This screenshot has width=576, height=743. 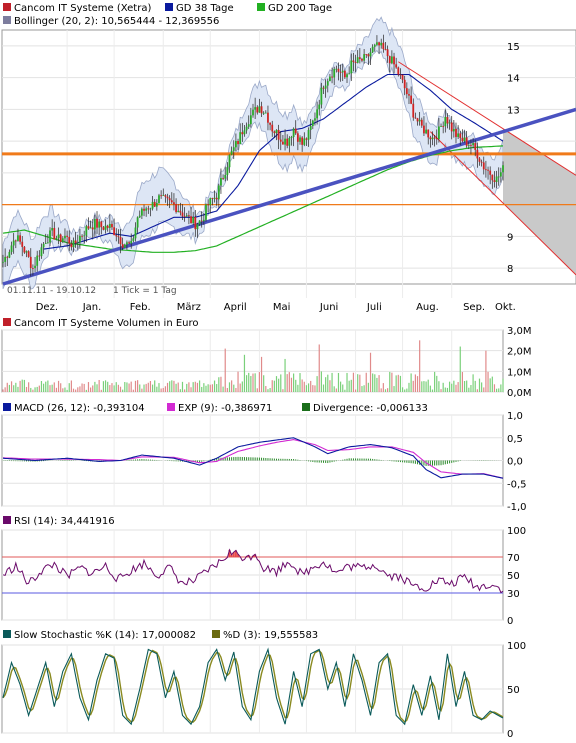 What do you see at coordinates (505, 307) in the screenshot?
I see `x-tick-label: Okt.` at bounding box center [505, 307].